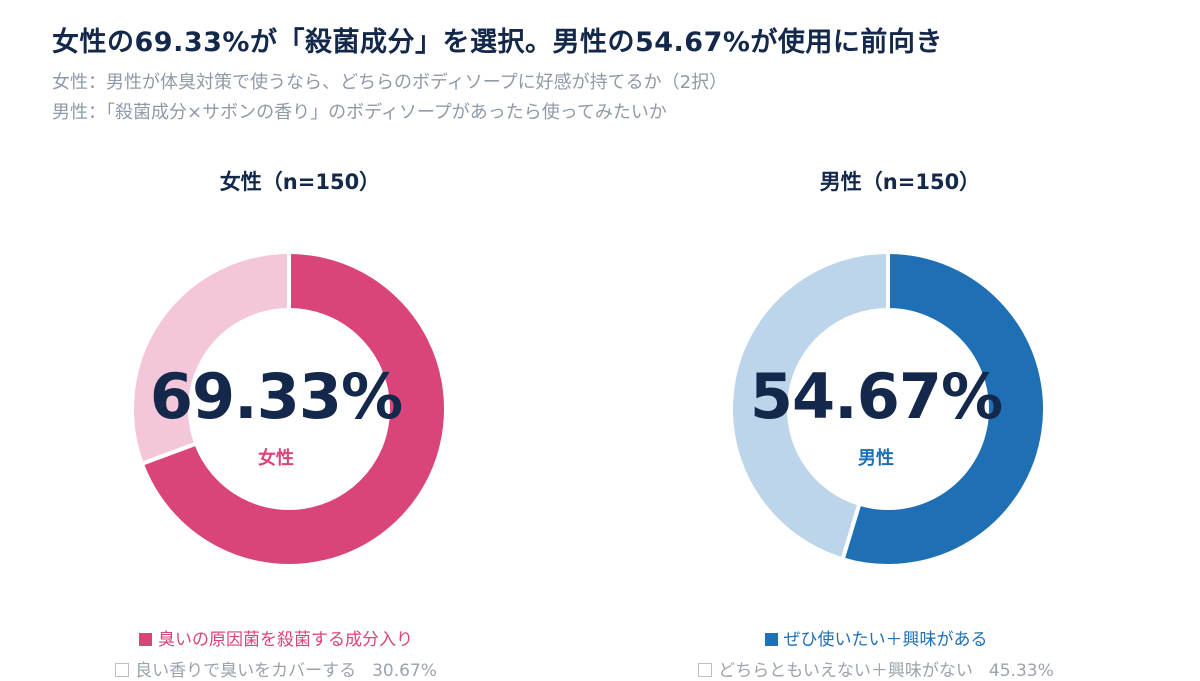 Image resolution: width=1200 pixels, height=681 pixels. I want to click on men-legend-item-other: どちらともいえない＋興味がない 45.33%, so click(876, 668).